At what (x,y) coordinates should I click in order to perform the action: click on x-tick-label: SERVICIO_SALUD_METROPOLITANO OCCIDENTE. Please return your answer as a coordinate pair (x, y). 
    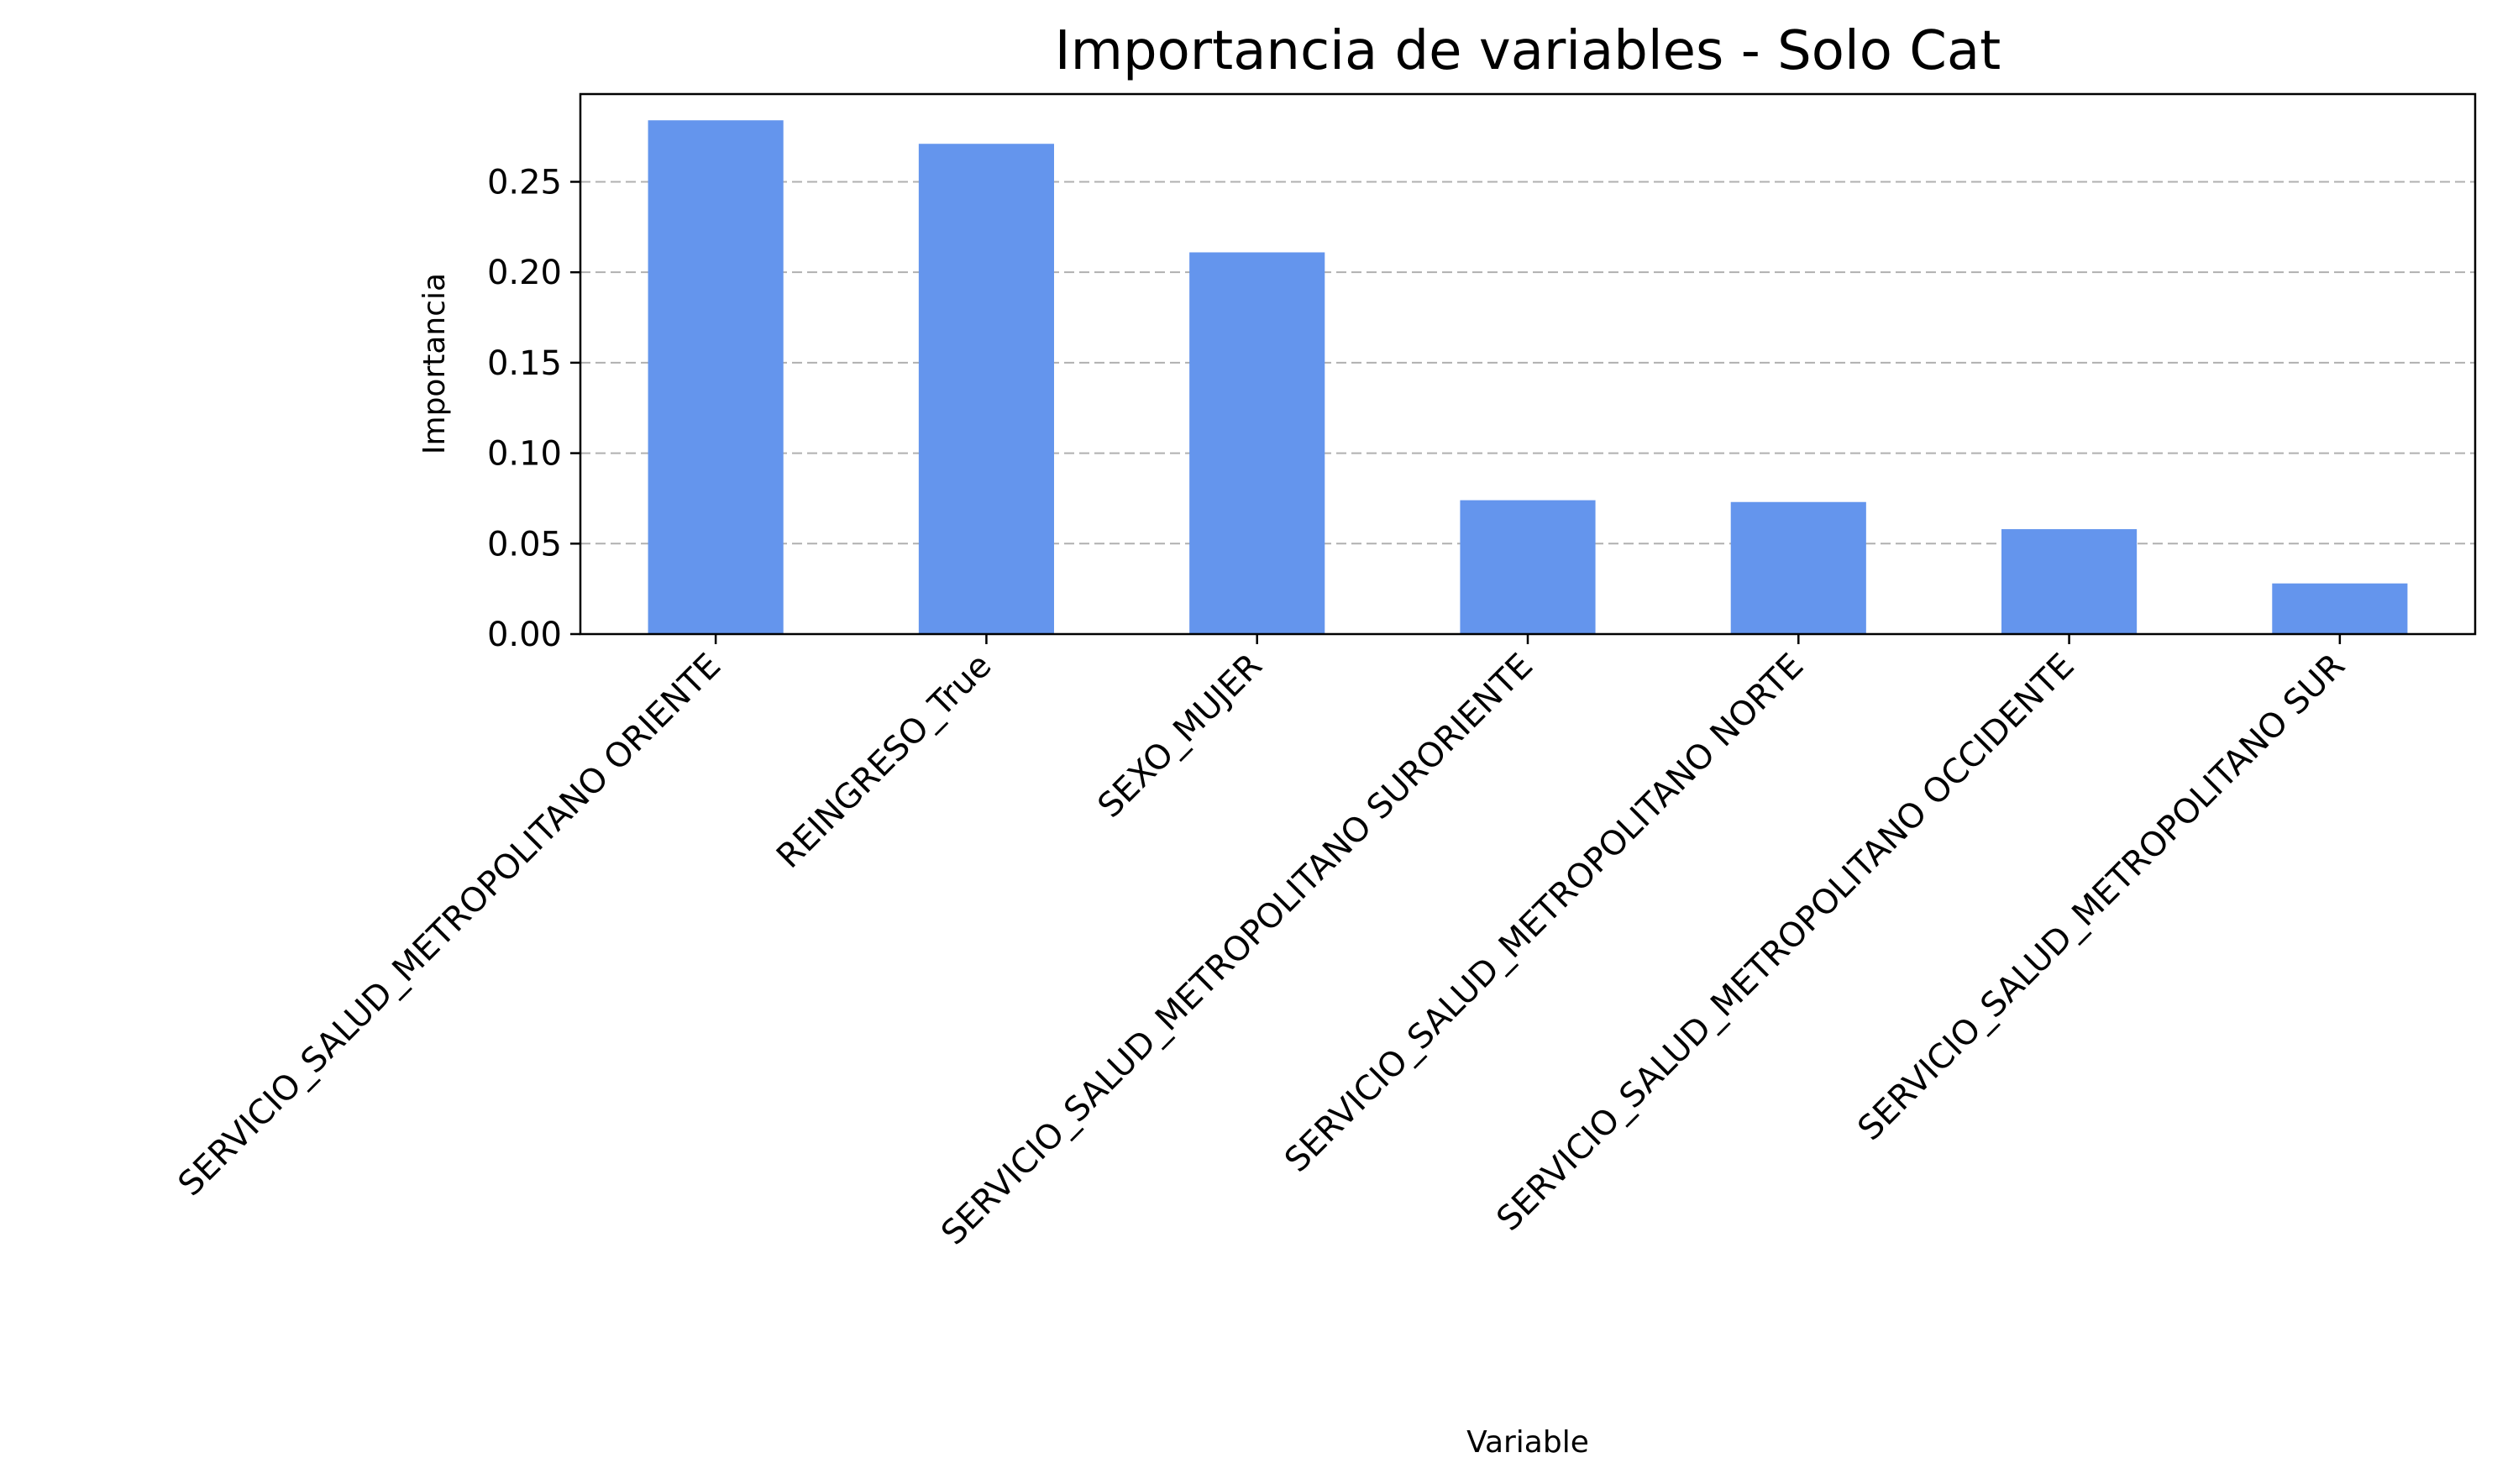
    Looking at the image, I should click on (1785, 943).